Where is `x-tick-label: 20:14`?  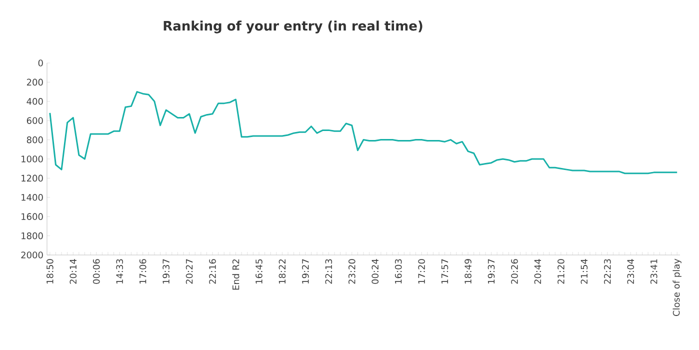
x-tick-label: 20:14 is located at coordinates (73, 271).